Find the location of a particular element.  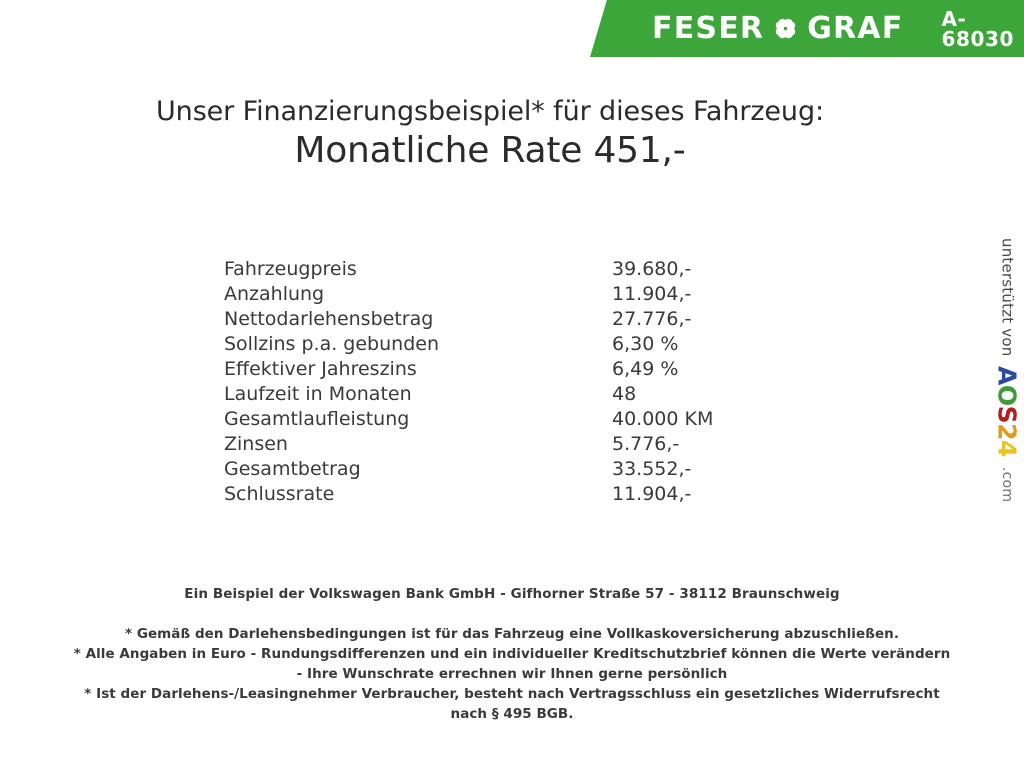

brand-logo: FESER GRAF is located at coordinates (778, 28).